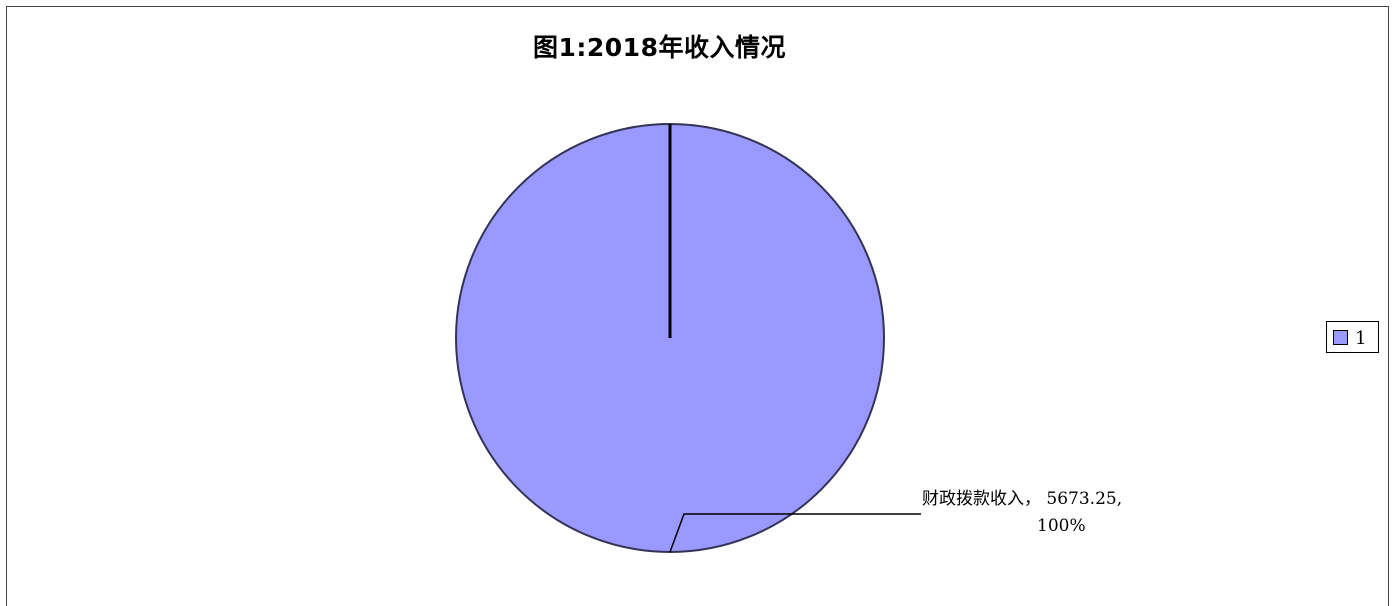  Describe the element at coordinates (1361, 338) in the screenshot. I see `legend-entry-label: 1` at that location.